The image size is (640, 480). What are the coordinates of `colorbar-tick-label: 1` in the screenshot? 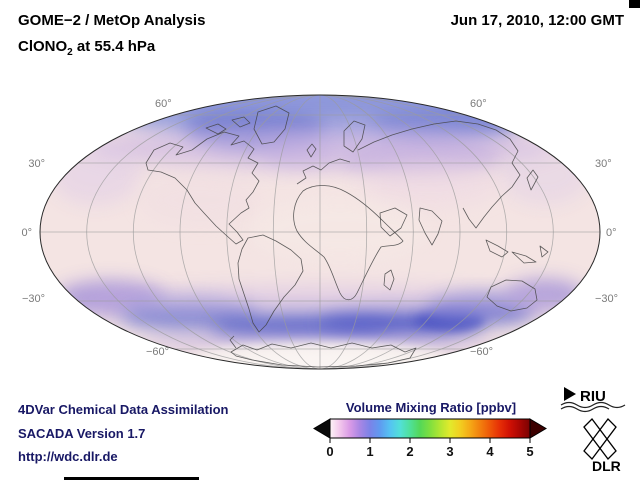 It's located at (369, 451).